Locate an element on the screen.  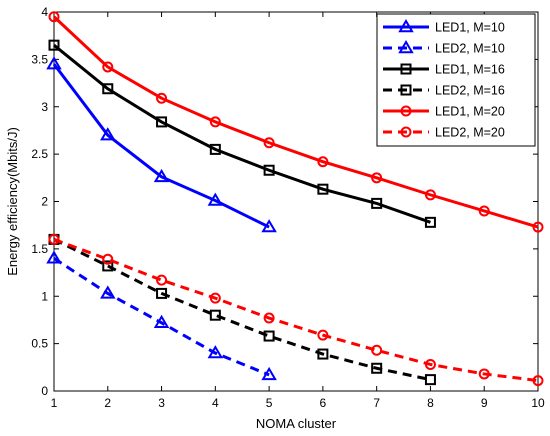
y-tick-label: 4 is located at coordinates (44, 12).